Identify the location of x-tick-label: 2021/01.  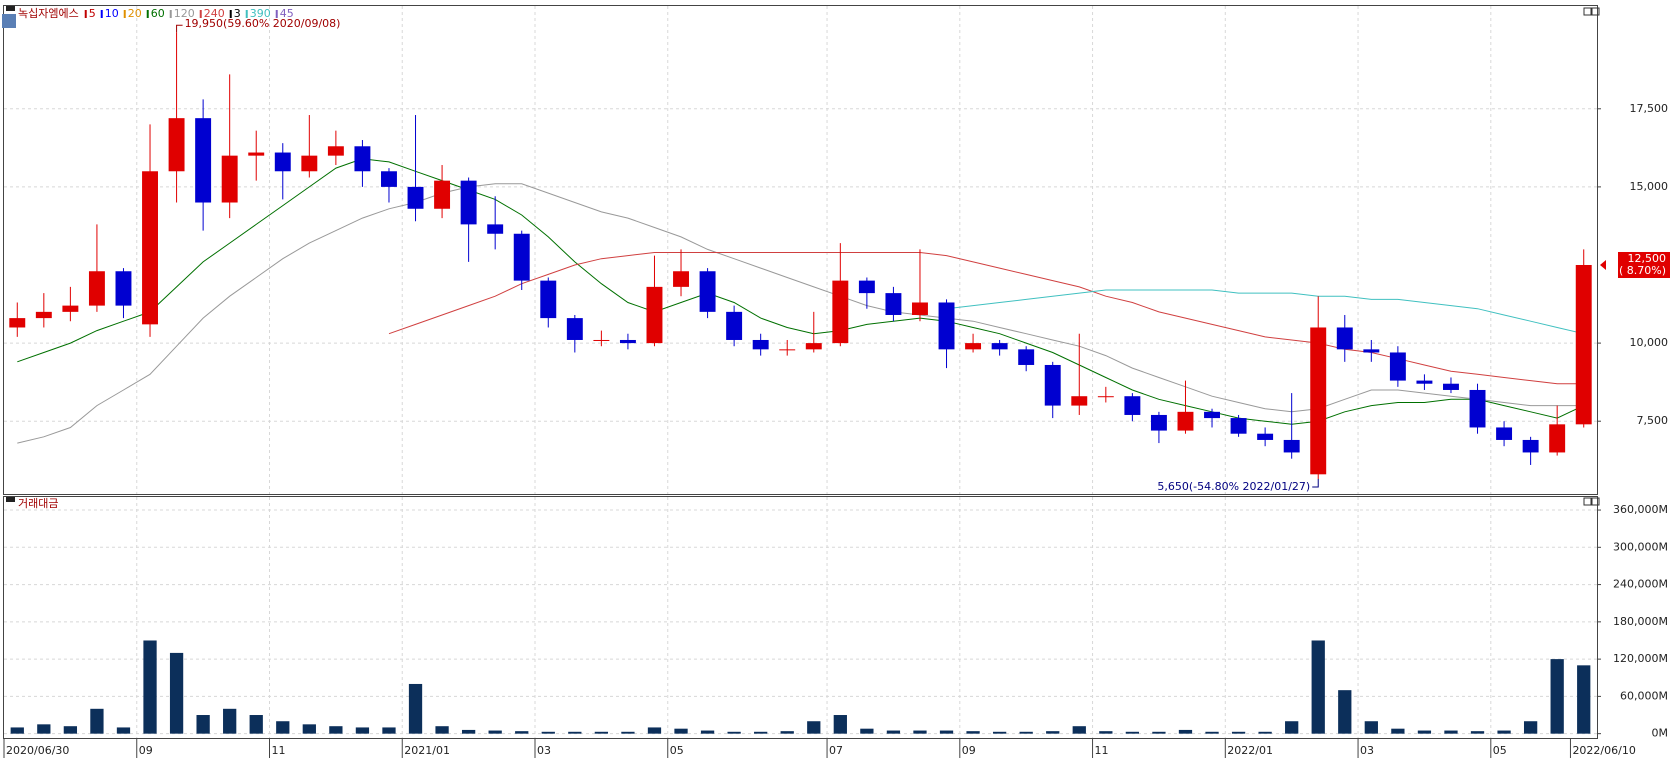
(427, 750).